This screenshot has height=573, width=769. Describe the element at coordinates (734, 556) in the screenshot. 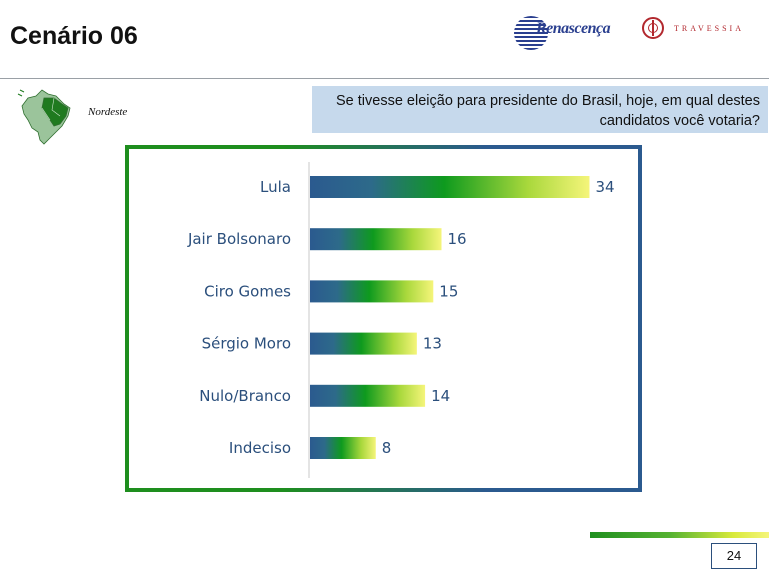

I see `page-number: 24` at that location.